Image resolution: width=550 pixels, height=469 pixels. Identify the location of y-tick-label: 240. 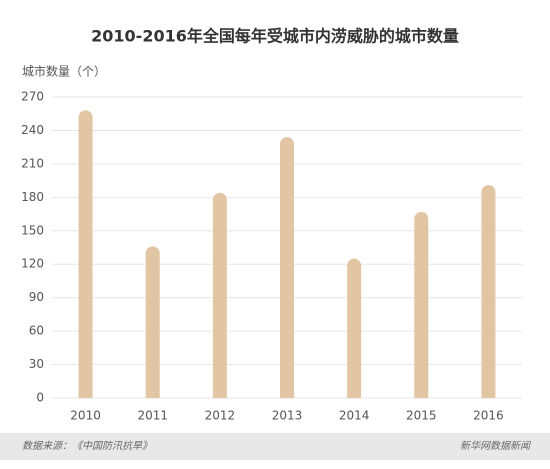
(32, 130).